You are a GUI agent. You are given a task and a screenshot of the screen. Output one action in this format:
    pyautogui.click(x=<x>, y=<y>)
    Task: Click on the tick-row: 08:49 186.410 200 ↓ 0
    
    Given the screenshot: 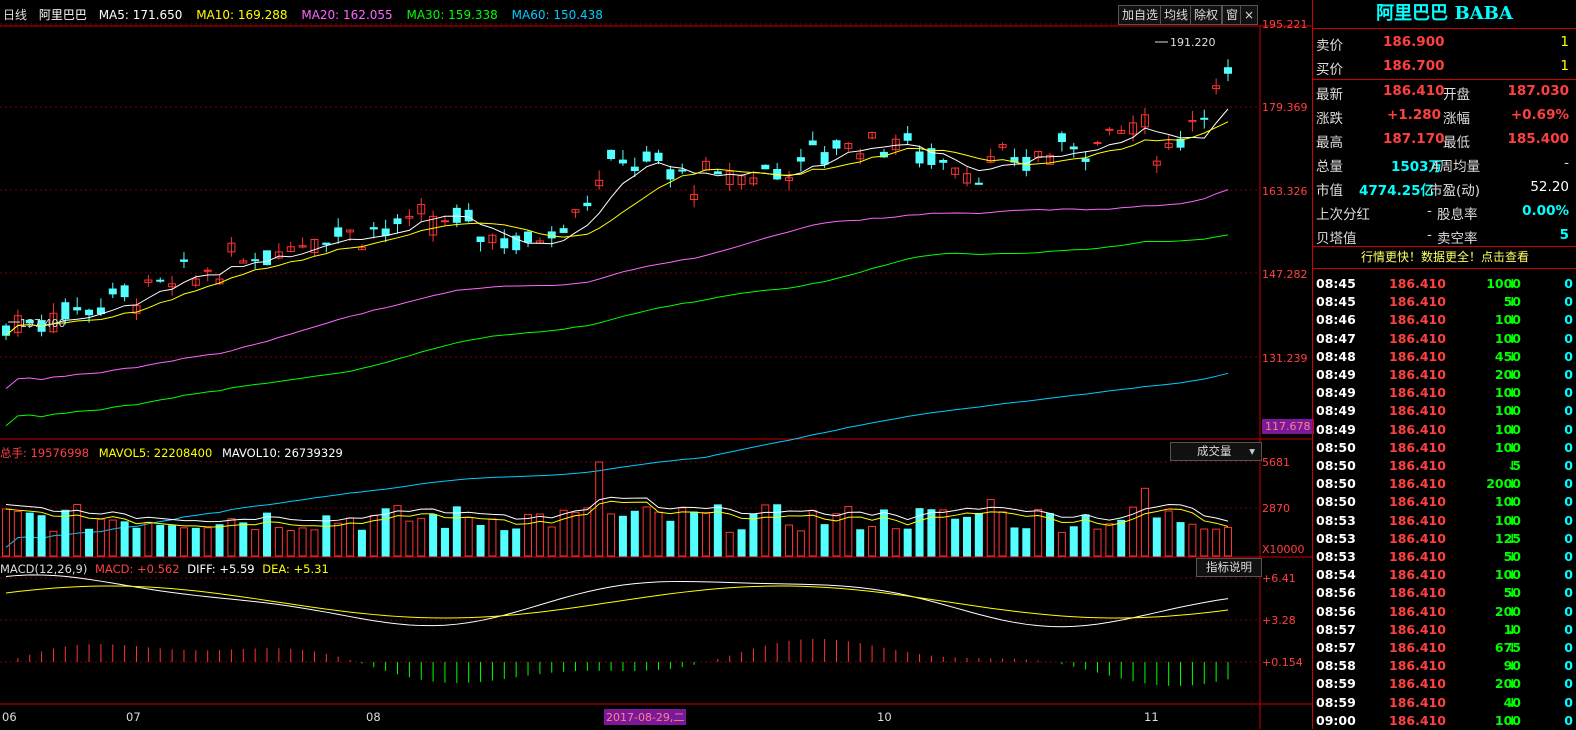 What is the action you would take?
    pyautogui.click(x=1444, y=375)
    